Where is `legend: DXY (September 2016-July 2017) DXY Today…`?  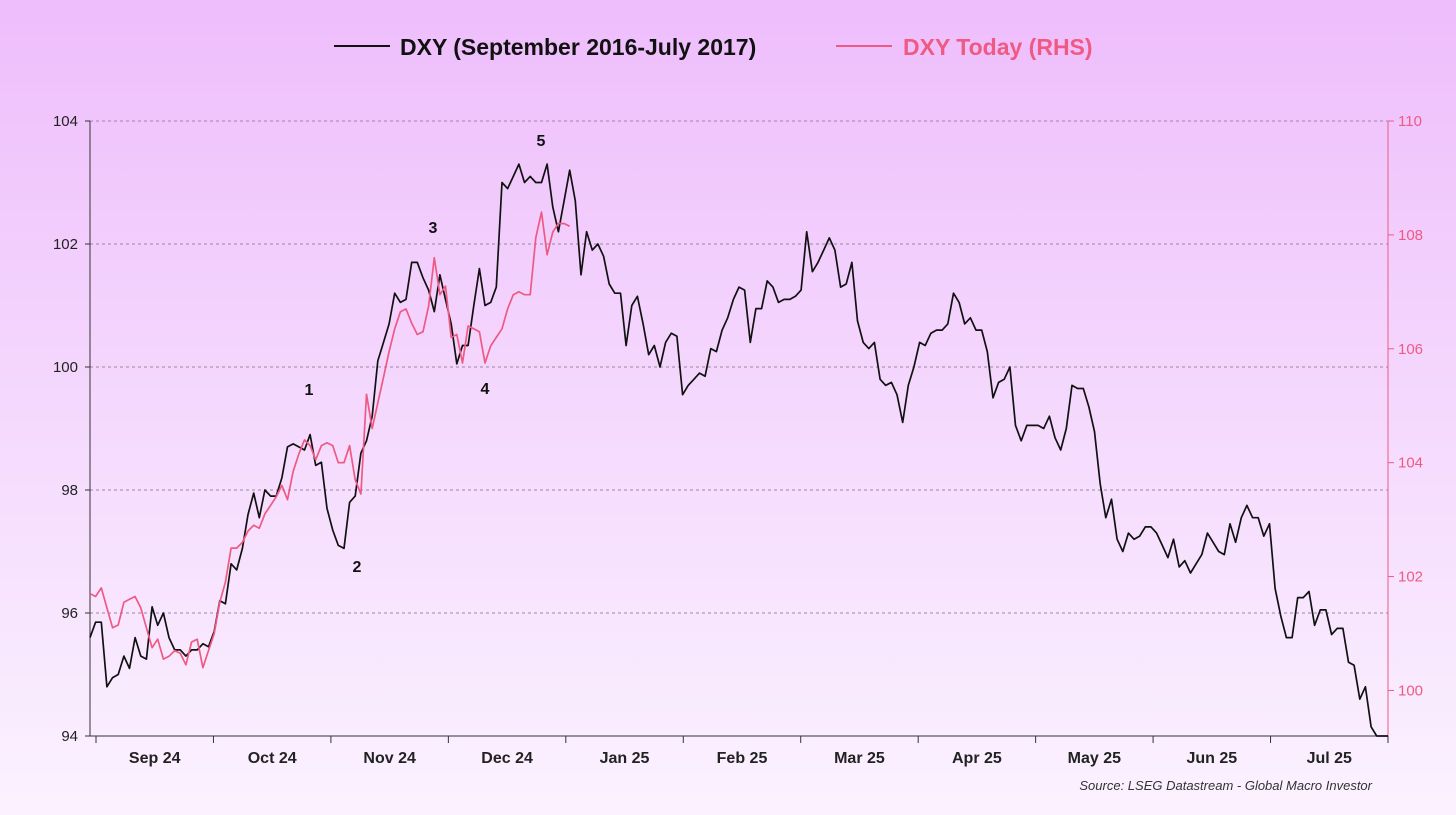 legend: DXY (September 2016-July 2017) DXY Today… is located at coordinates (713, 47).